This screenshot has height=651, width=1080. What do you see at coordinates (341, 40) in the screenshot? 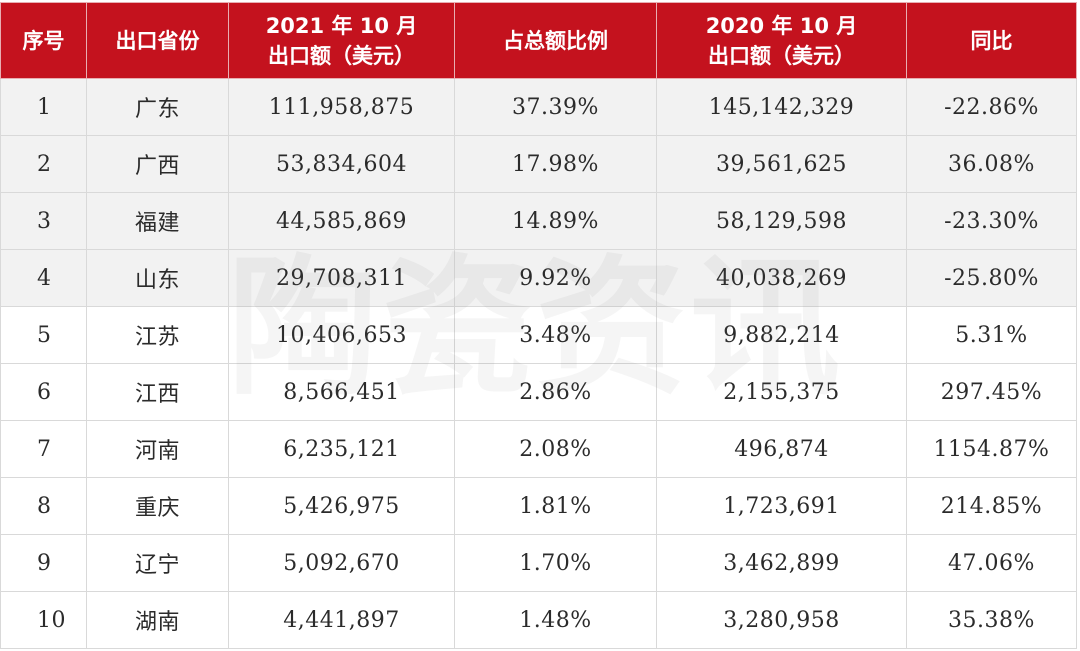
I see `header-export-2021: 2021 年 10 月出口额（美元）` at bounding box center [341, 40].